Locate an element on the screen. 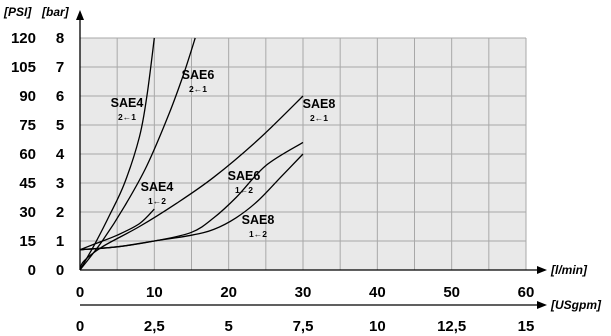 This screenshot has width=611, height=336. y-axis-arrow-icon is located at coordinates (80, 15).